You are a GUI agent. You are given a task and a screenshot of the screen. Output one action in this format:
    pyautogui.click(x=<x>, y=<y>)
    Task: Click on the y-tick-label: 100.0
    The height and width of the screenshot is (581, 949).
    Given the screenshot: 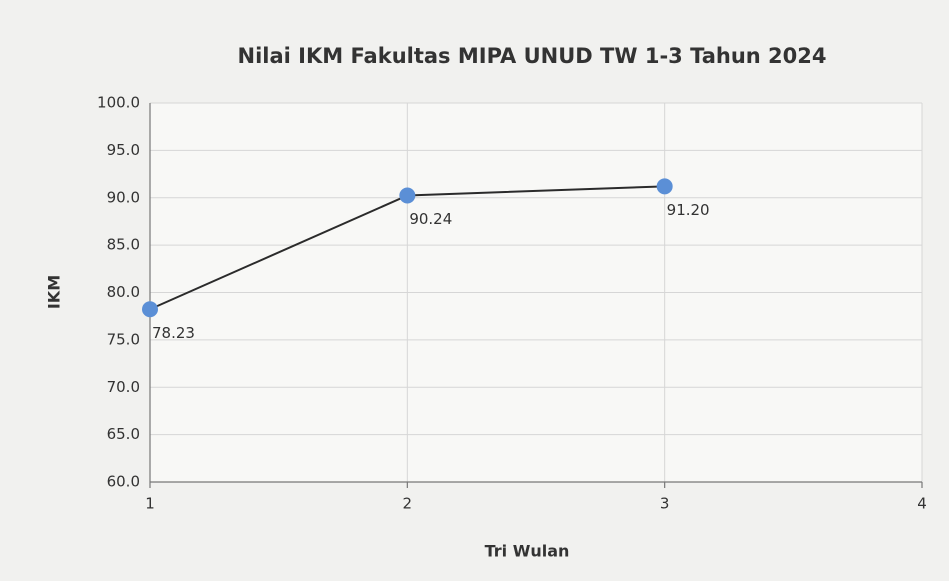 What is the action you would take?
    pyautogui.click(x=118, y=103)
    